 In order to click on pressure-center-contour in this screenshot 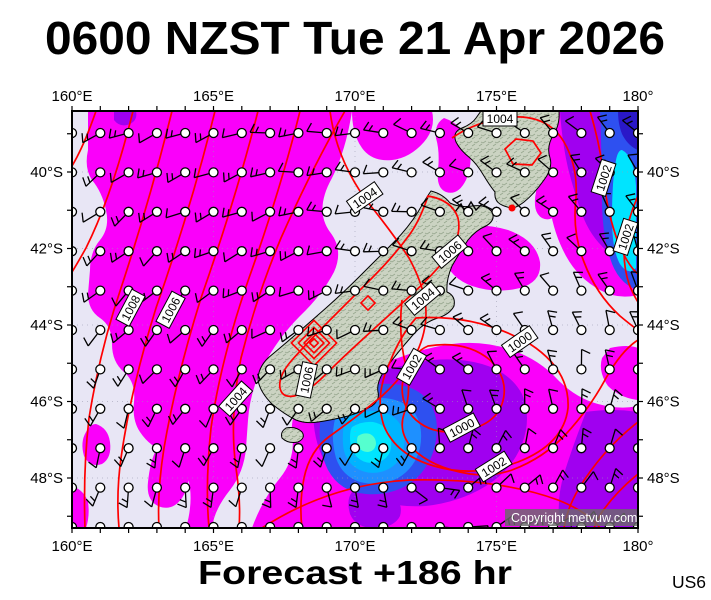, I will do `click(368, 303)`.